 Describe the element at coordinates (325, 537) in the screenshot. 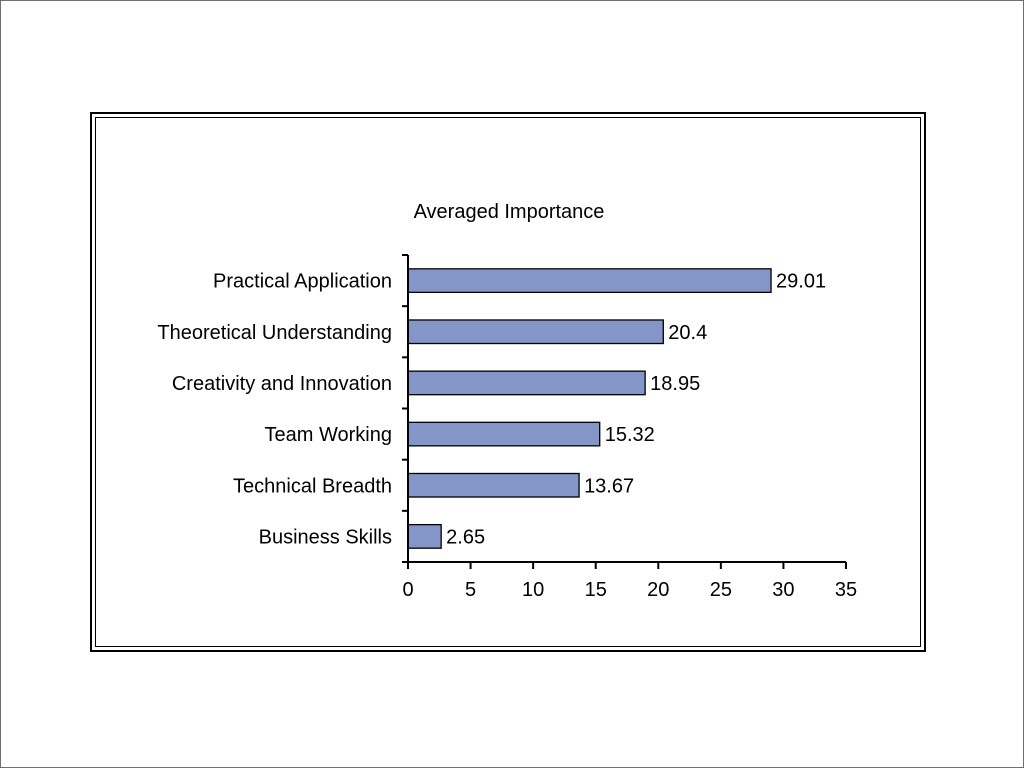

I see `category-label: Business Skills` at that location.